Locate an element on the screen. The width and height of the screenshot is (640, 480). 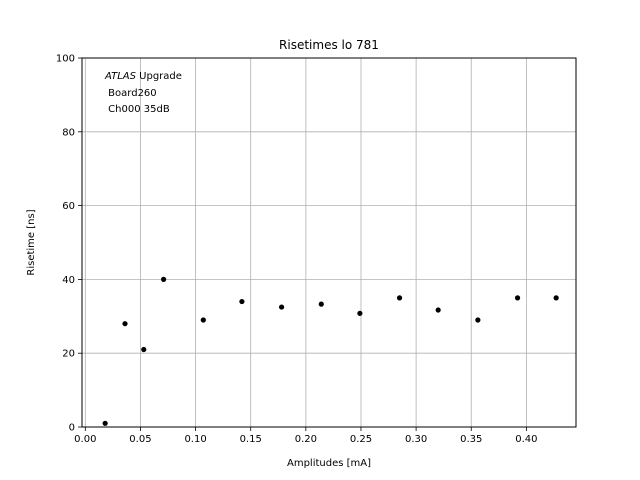
y-axis-label: Risetime [ns] is located at coordinates (31, 242).